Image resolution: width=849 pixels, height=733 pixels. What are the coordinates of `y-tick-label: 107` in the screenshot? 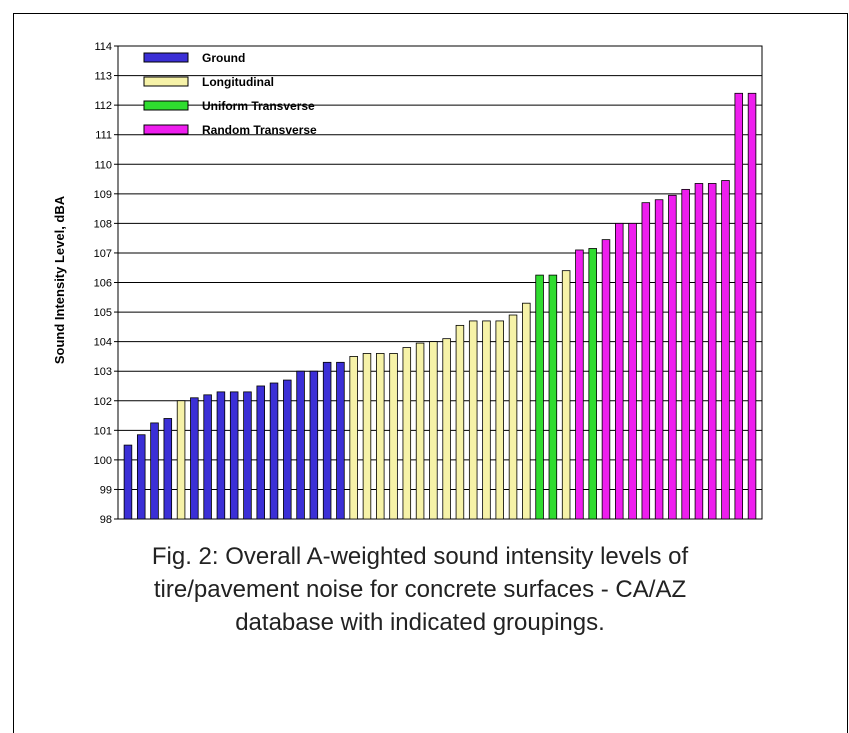 It's located at (103, 254).